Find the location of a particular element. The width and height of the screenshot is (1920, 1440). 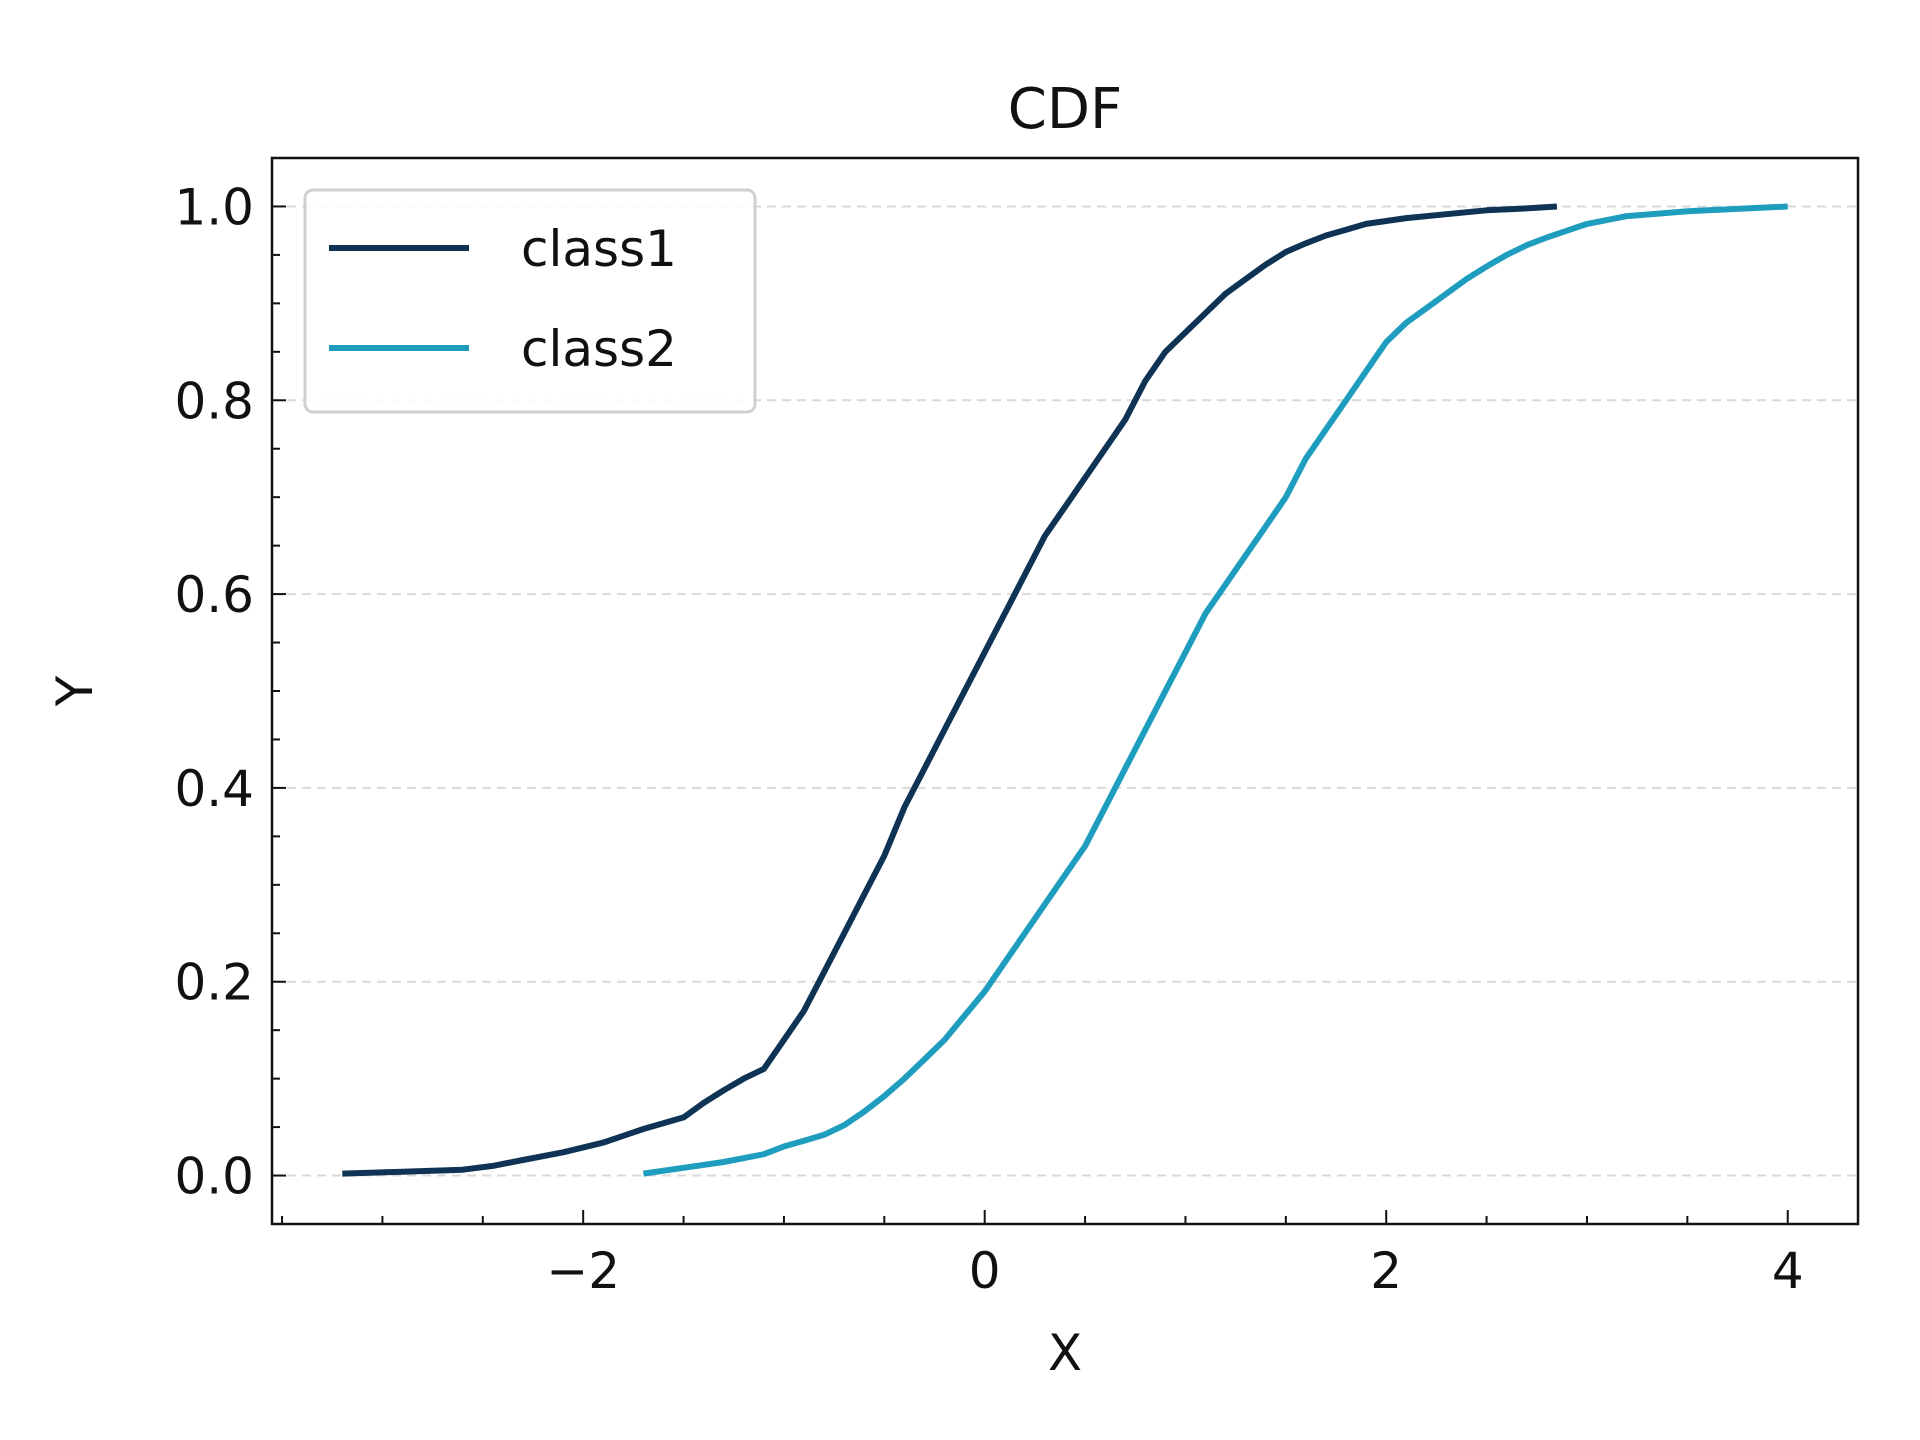

x-tick-label: −2 is located at coordinates (583, 1271).